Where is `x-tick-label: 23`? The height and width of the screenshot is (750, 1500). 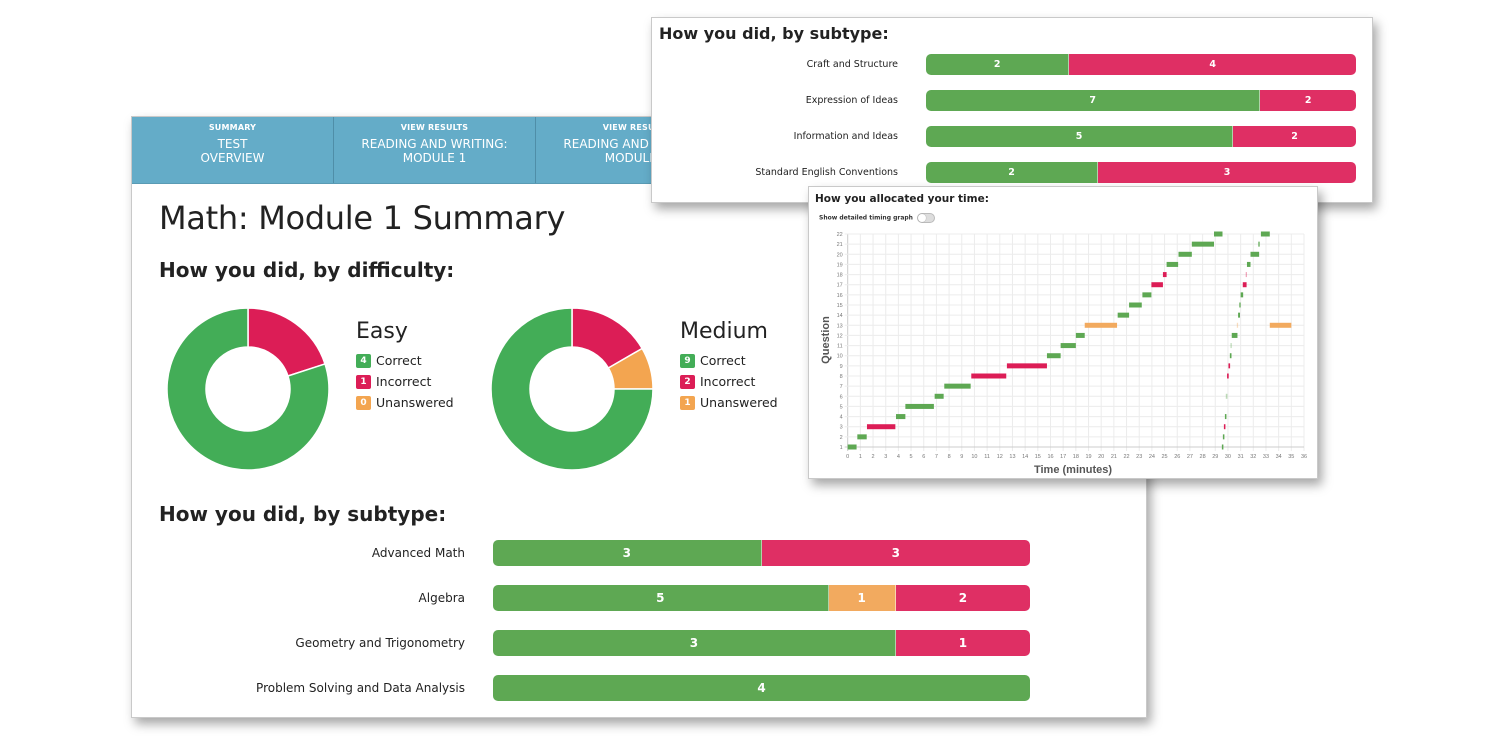
x-tick-label: 23 is located at coordinates (1139, 457).